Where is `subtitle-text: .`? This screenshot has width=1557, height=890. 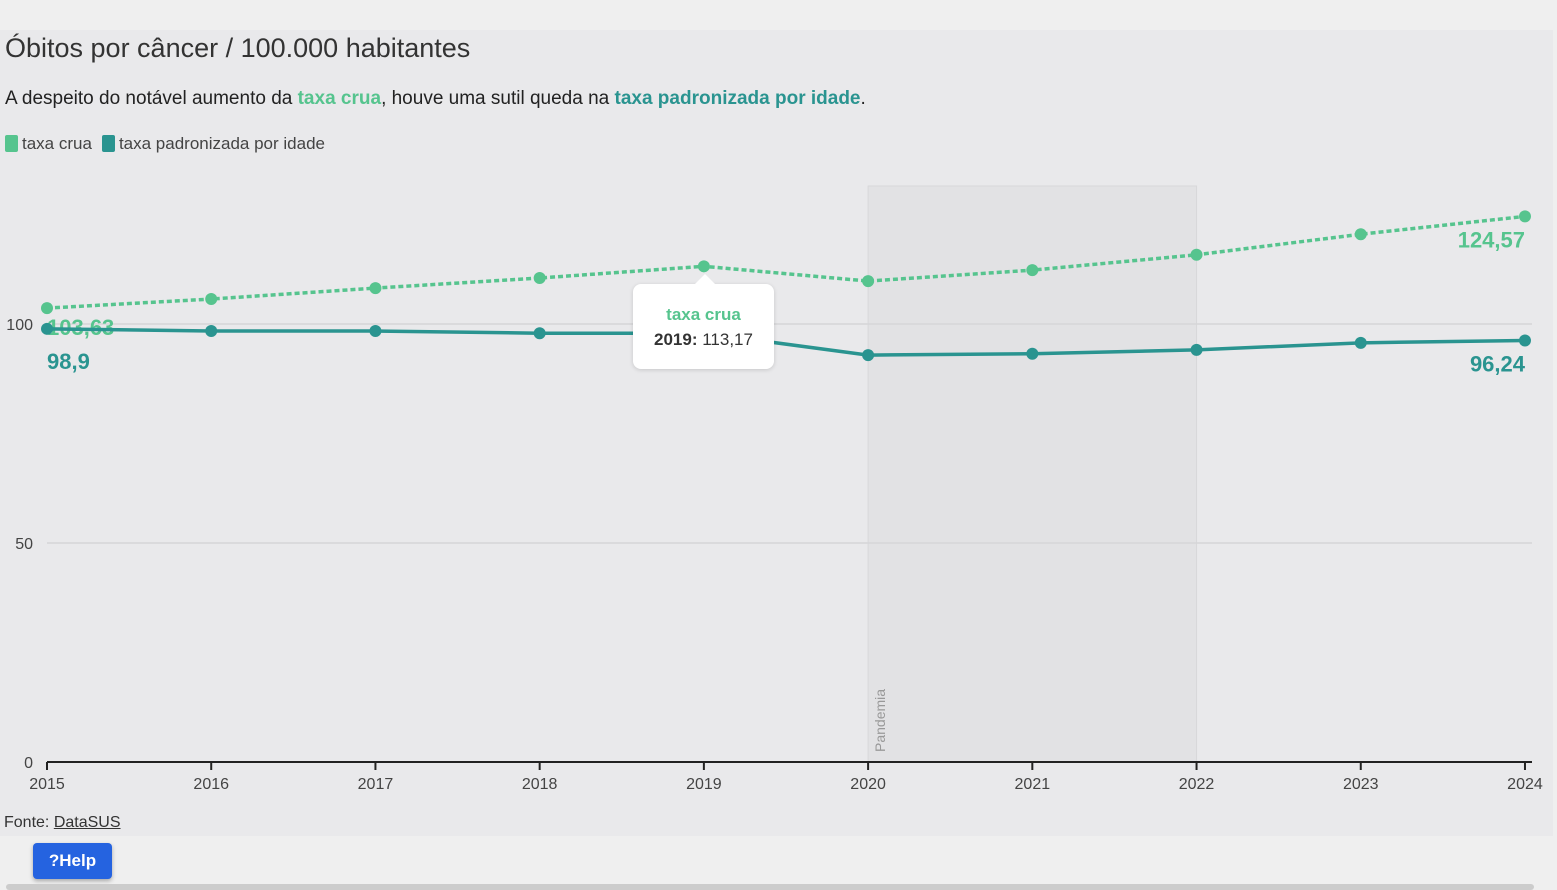 subtitle-text: . is located at coordinates (863, 98).